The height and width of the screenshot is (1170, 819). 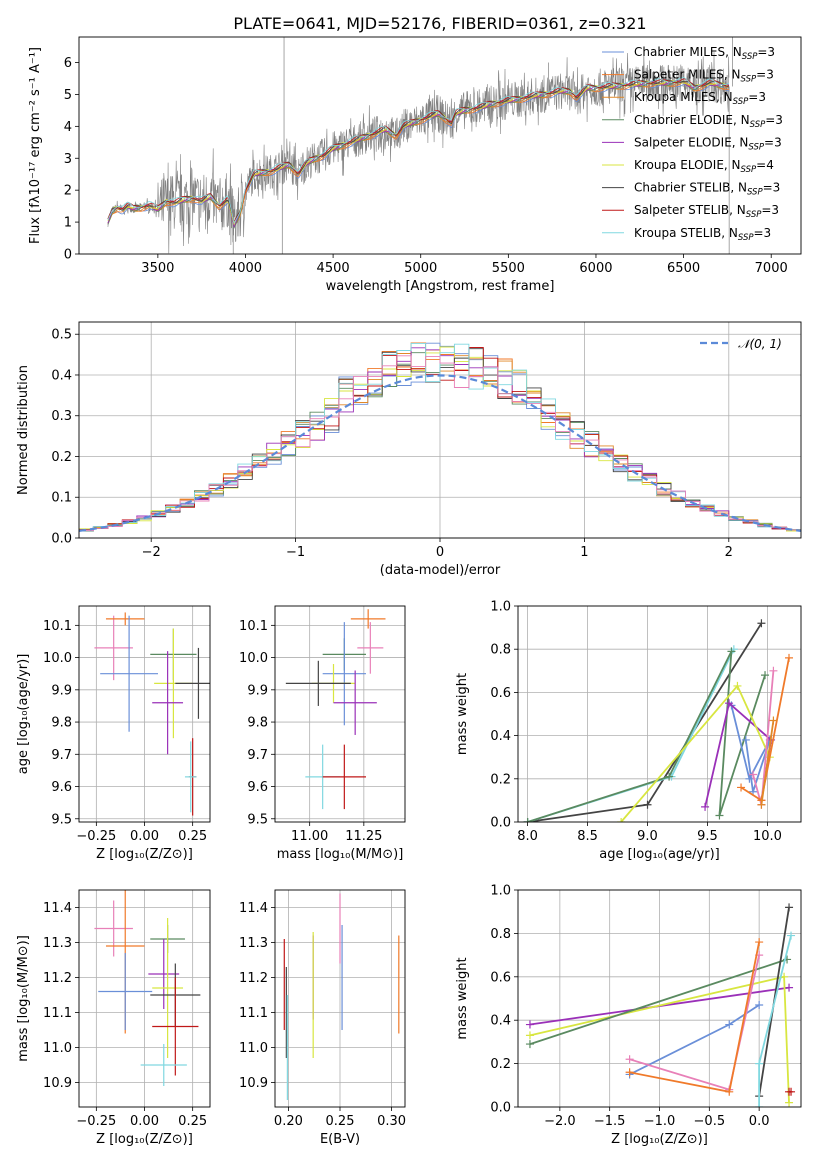 I want to click on plot-area-mass-weight-vs-age, so click(x=658, y=720).